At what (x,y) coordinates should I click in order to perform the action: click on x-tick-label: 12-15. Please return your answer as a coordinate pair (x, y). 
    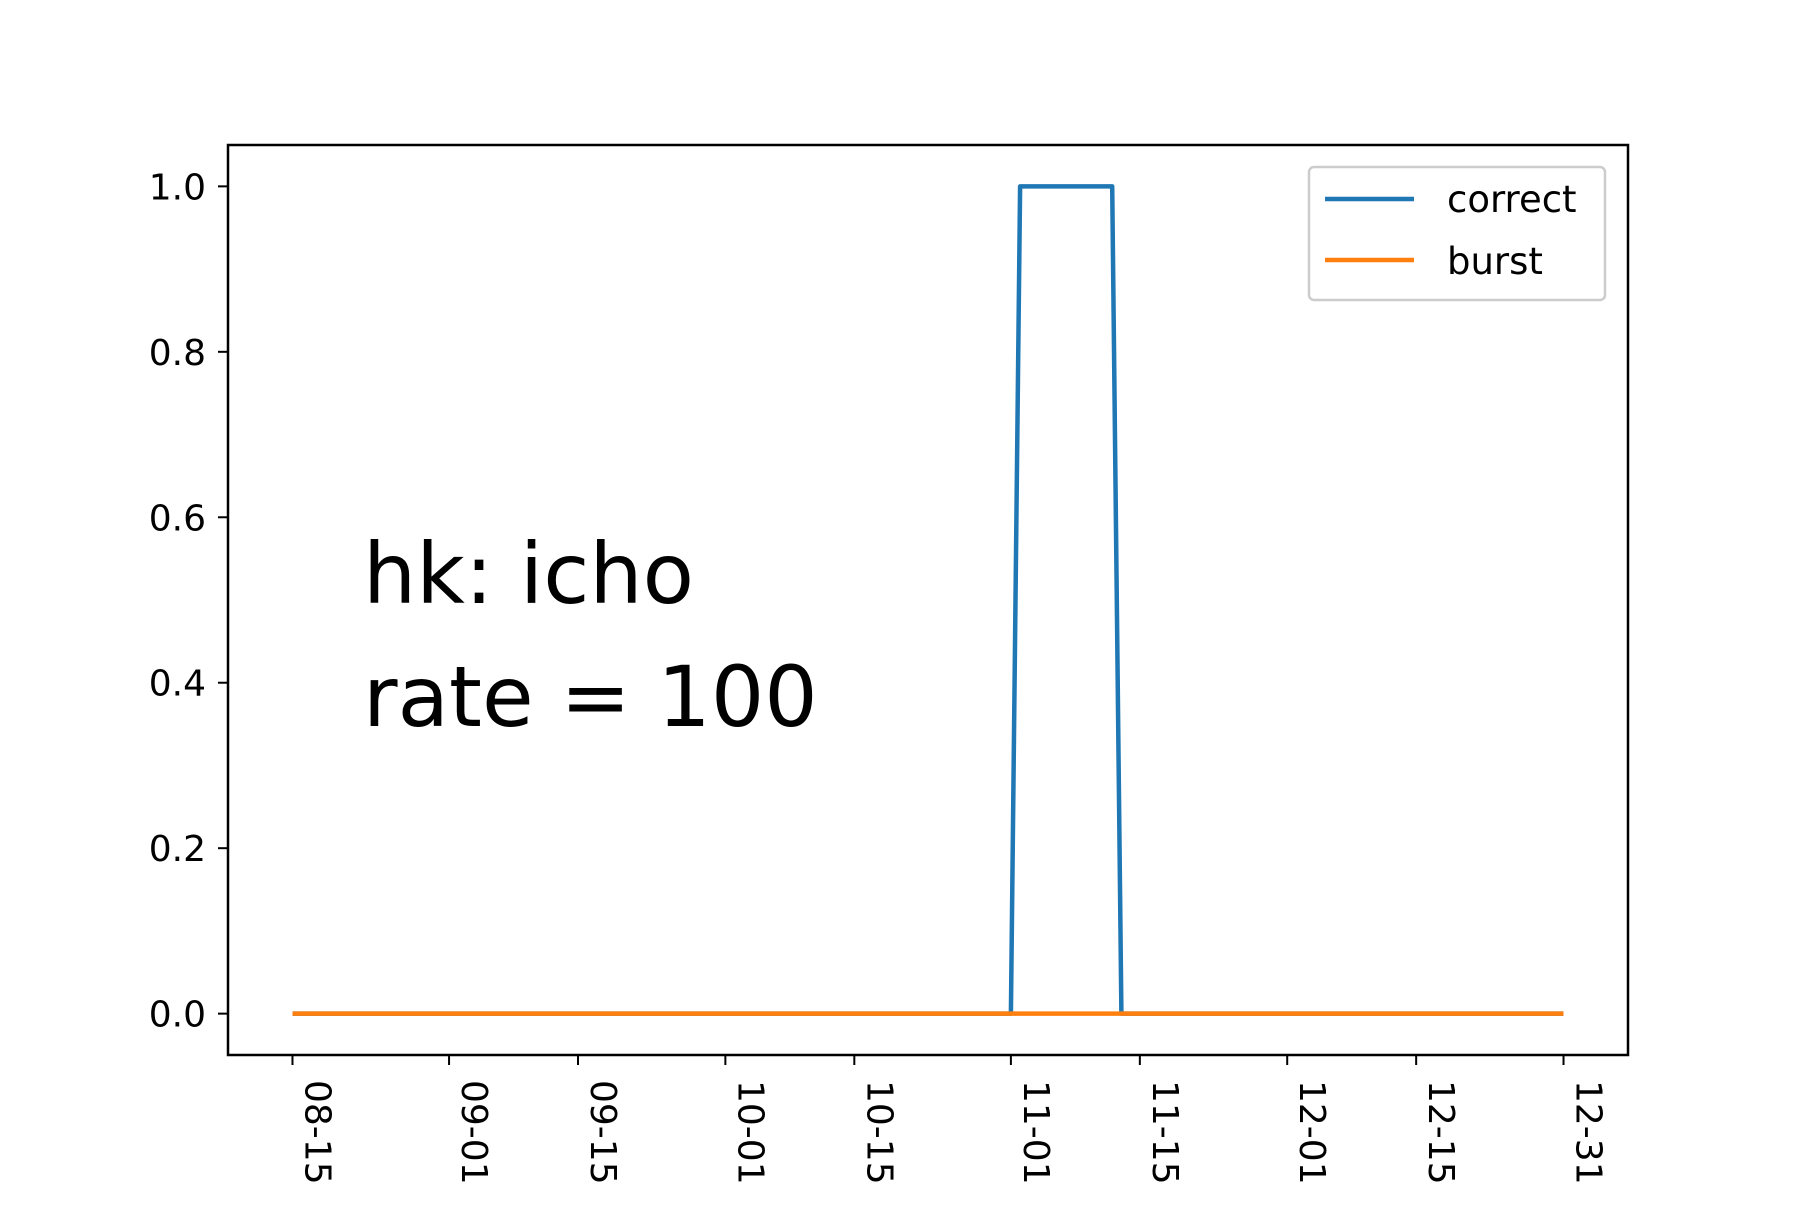
    Looking at the image, I should click on (1440, 1132).